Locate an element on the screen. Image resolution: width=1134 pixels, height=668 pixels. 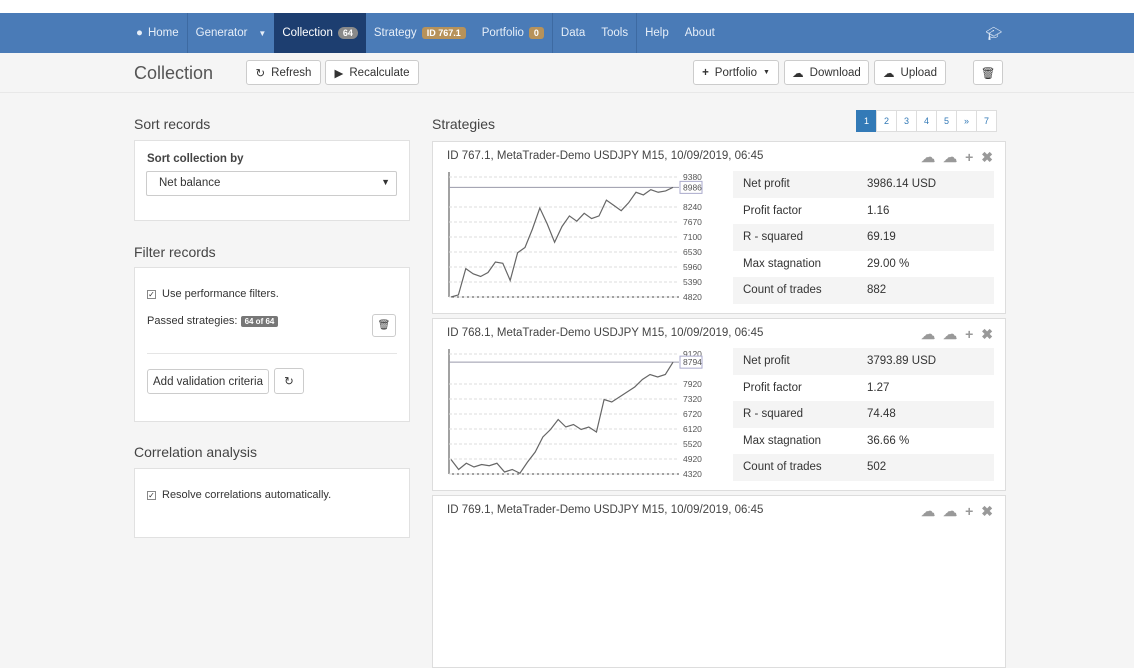
use-filters-row: ✓ Use performance filters. is located at coordinates (213, 294).